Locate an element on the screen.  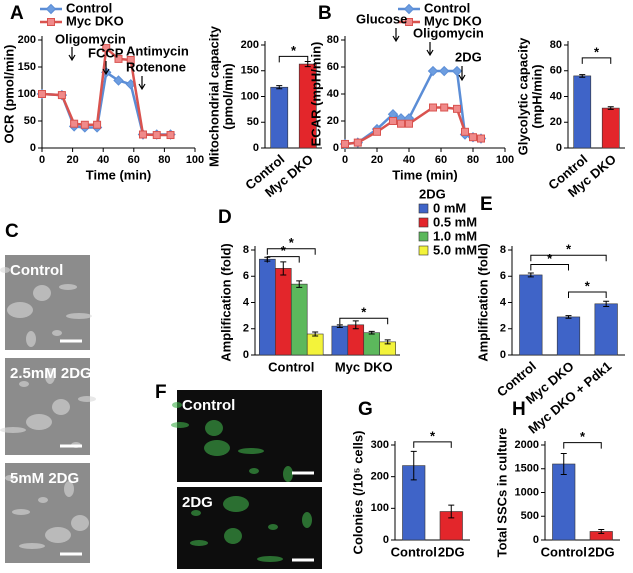
x-tick-label: 100 is located at coordinates (505, 160).